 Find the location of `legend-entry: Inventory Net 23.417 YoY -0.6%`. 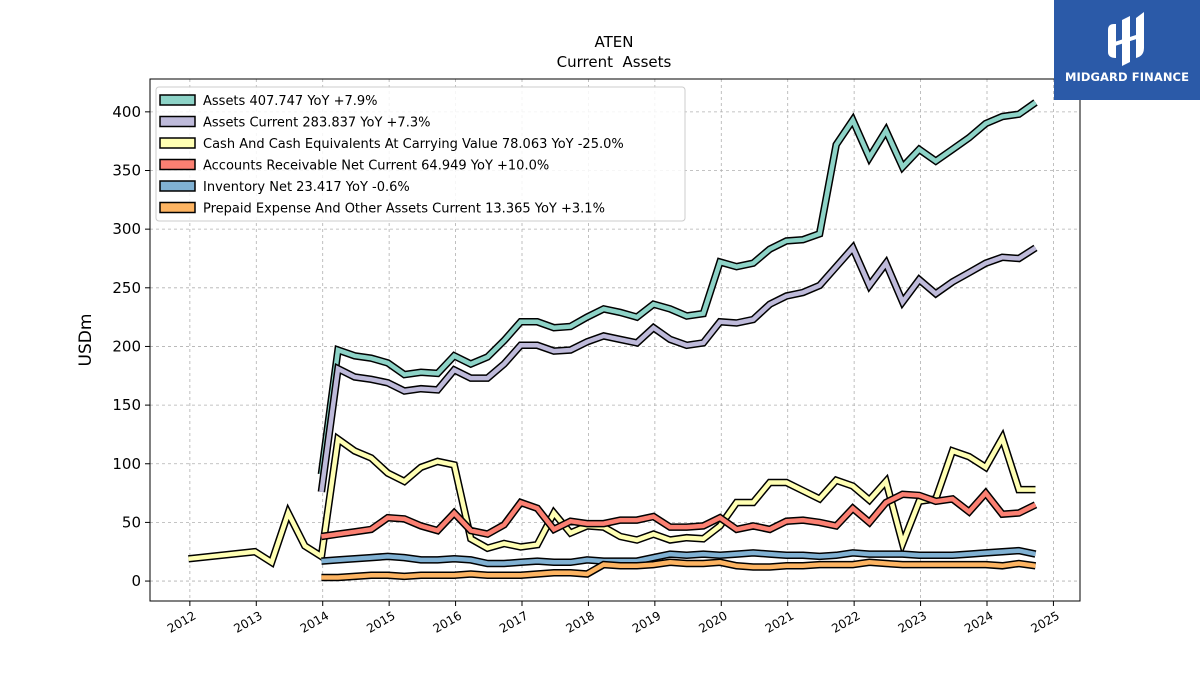

legend-entry: Inventory Net 23.417 YoY -0.6% is located at coordinates (306, 187).